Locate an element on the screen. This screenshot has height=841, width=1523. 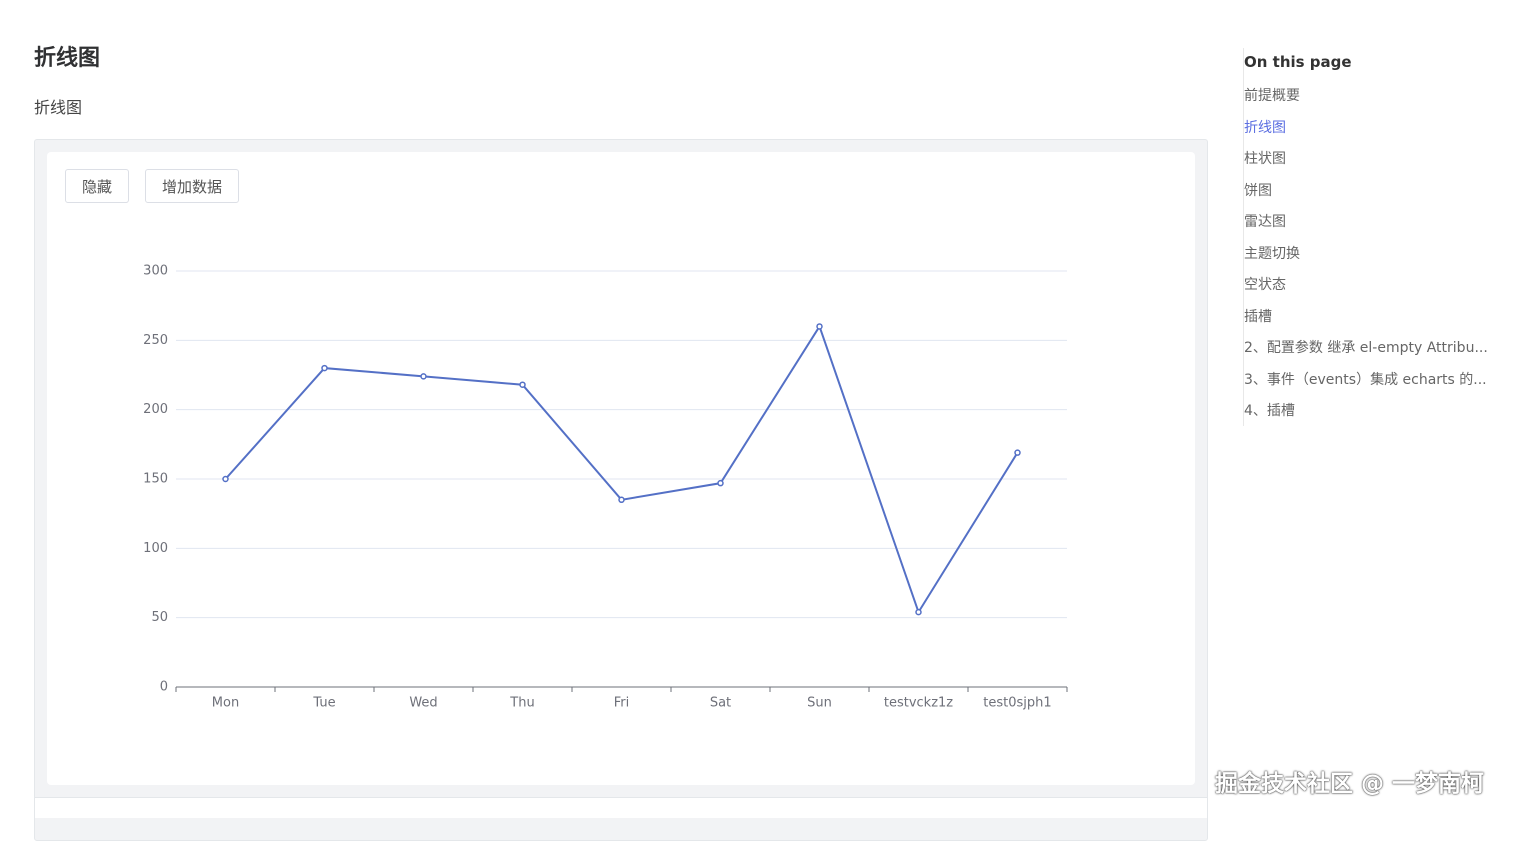
description: 折线图 is located at coordinates (58, 107).